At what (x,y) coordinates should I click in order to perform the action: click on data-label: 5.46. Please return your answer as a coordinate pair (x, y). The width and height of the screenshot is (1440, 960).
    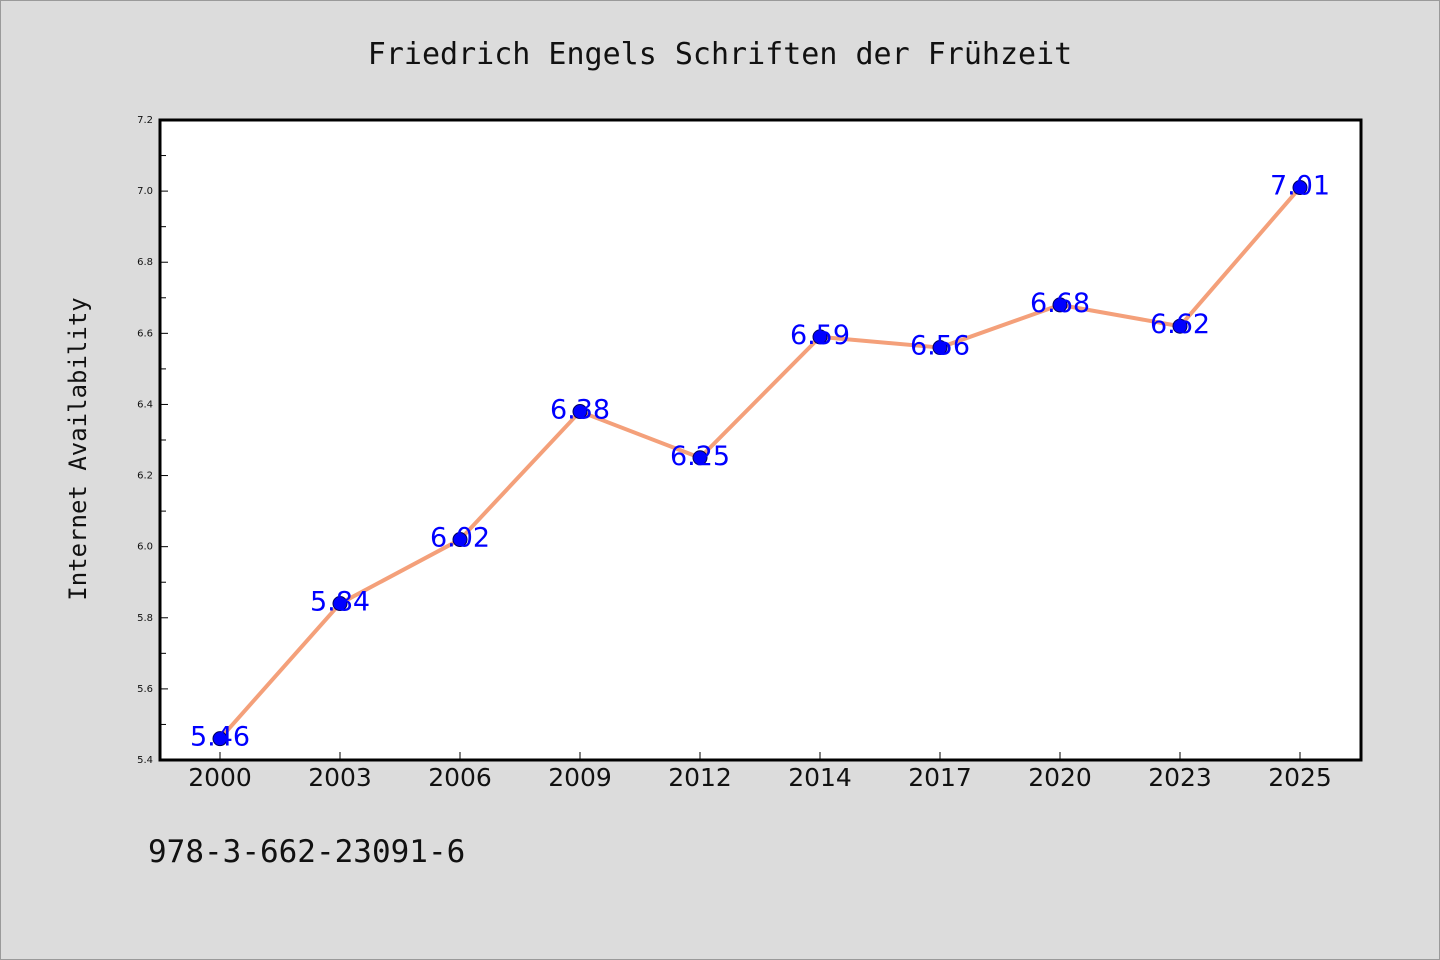
    Looking at the image, I should click on (220, 737).